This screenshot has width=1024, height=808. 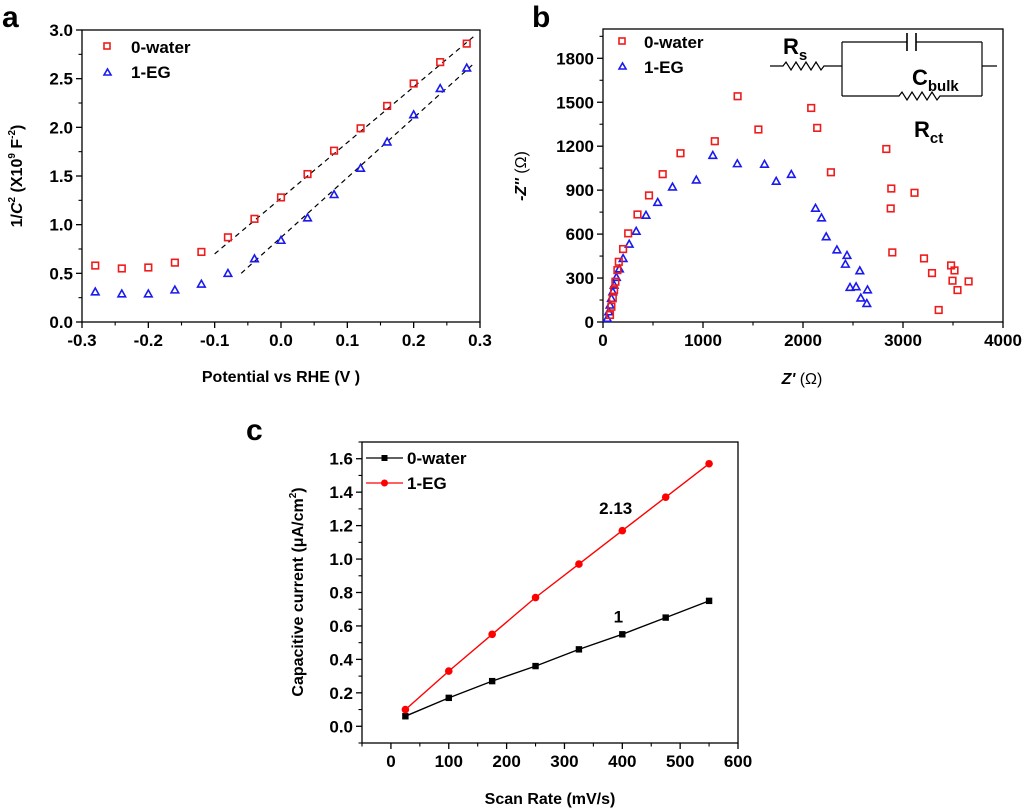 What do you see at coordinates (341, 626) in the screenshot?
I see `y-tick-label: 0.6` at bounding box center [341, 626].